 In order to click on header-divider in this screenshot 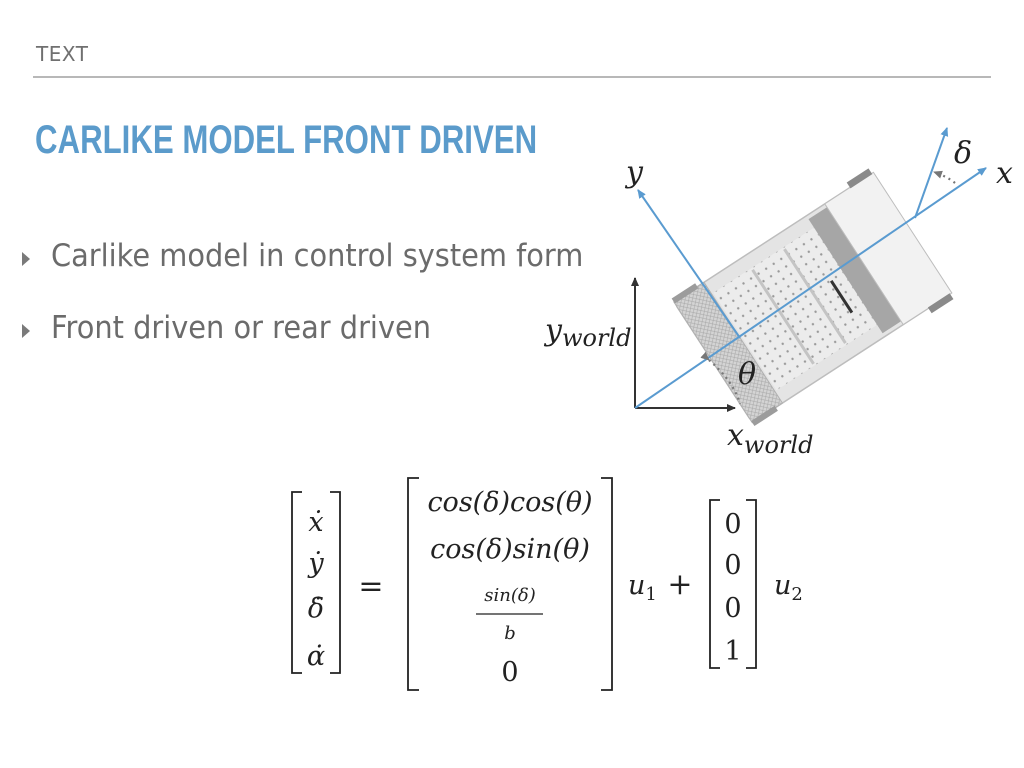, I will do `click(512, 77)`.